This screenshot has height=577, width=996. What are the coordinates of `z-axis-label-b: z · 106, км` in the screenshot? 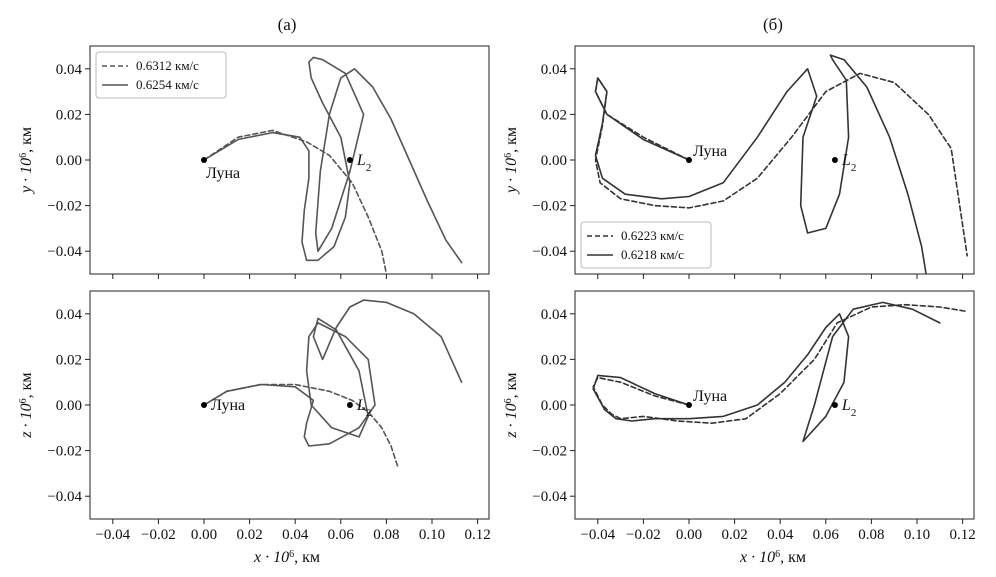 It's located at (512, 405).